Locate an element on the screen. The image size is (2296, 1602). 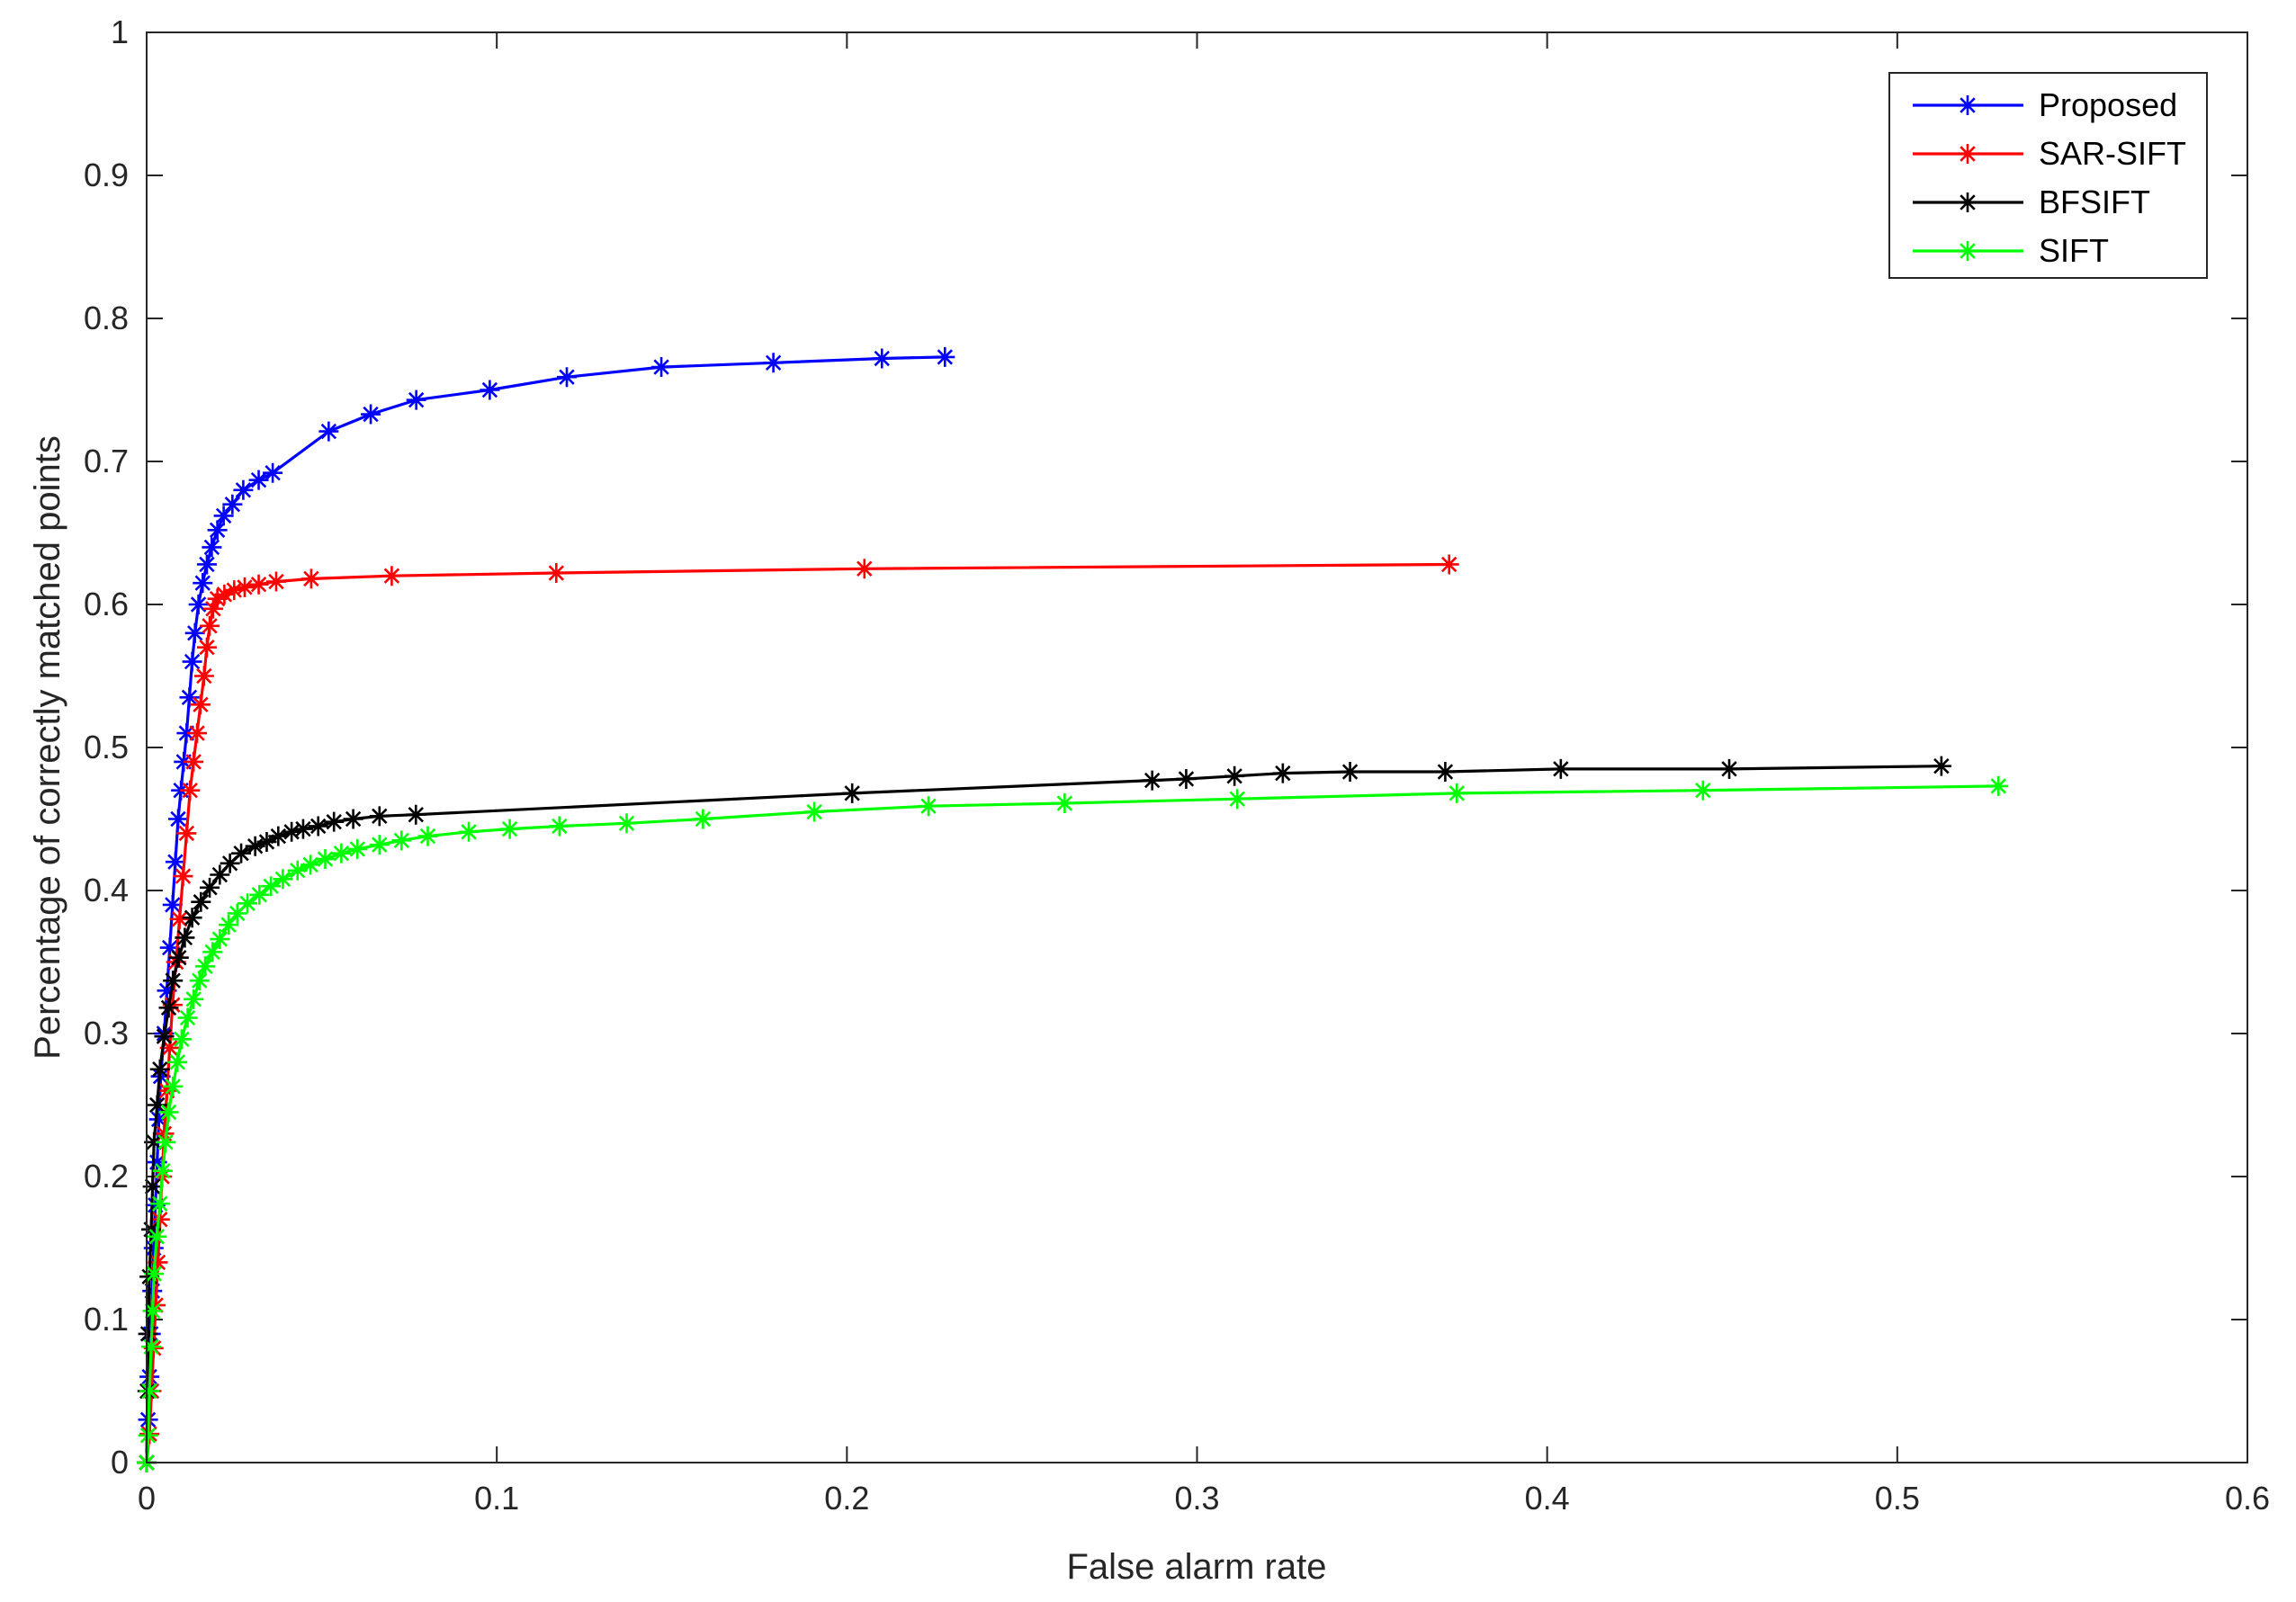
legend-entry-sift: SIFT is located at coordinates (2011, 250).